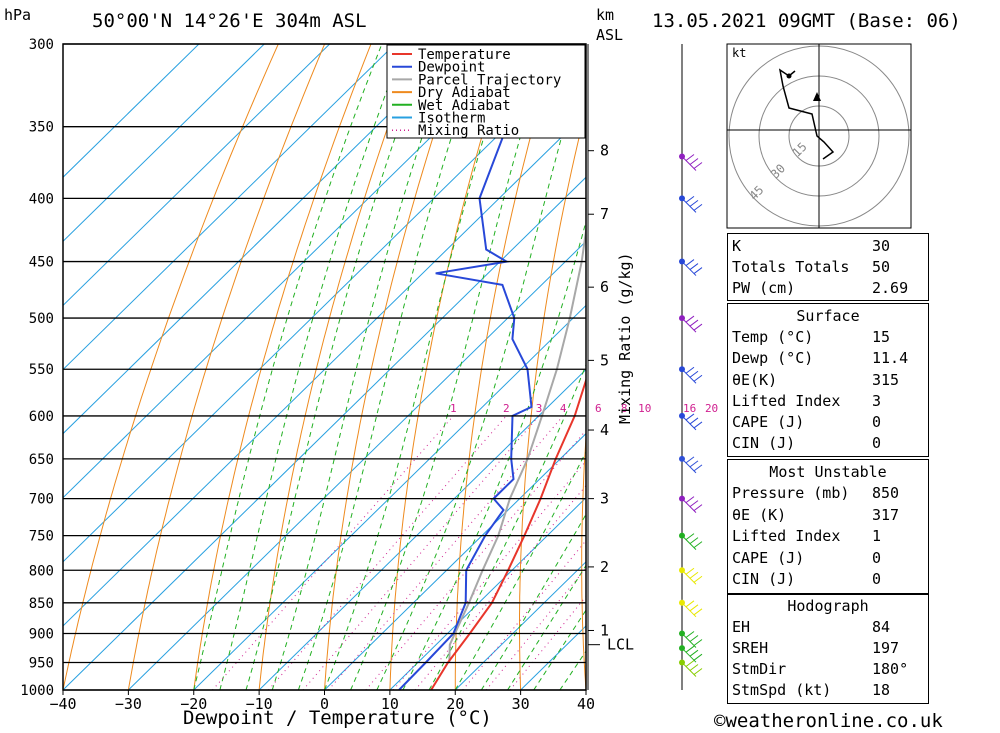  What do you see at coordinates (453, 408) in the screenshot?
I see `mixing-ratio-tick-label: 1` at bounding box center [453, 408].